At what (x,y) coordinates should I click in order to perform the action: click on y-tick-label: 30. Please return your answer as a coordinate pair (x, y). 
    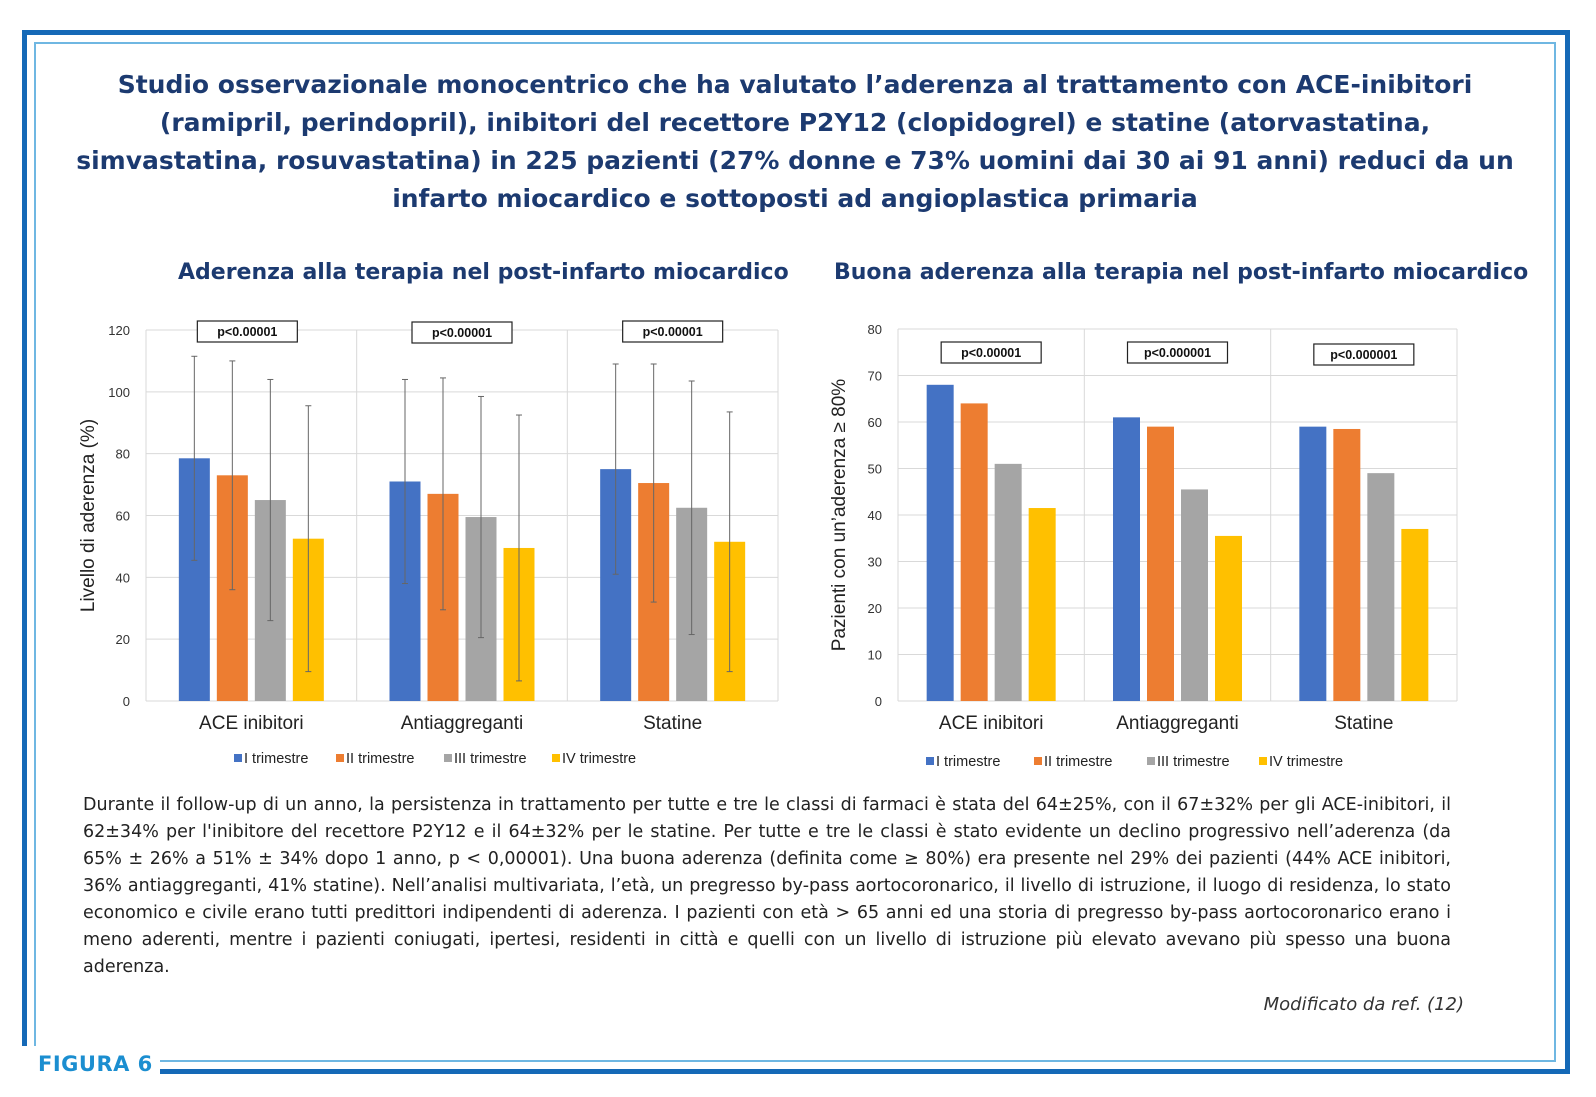
    Looking at the image, I should click on (875, 562).